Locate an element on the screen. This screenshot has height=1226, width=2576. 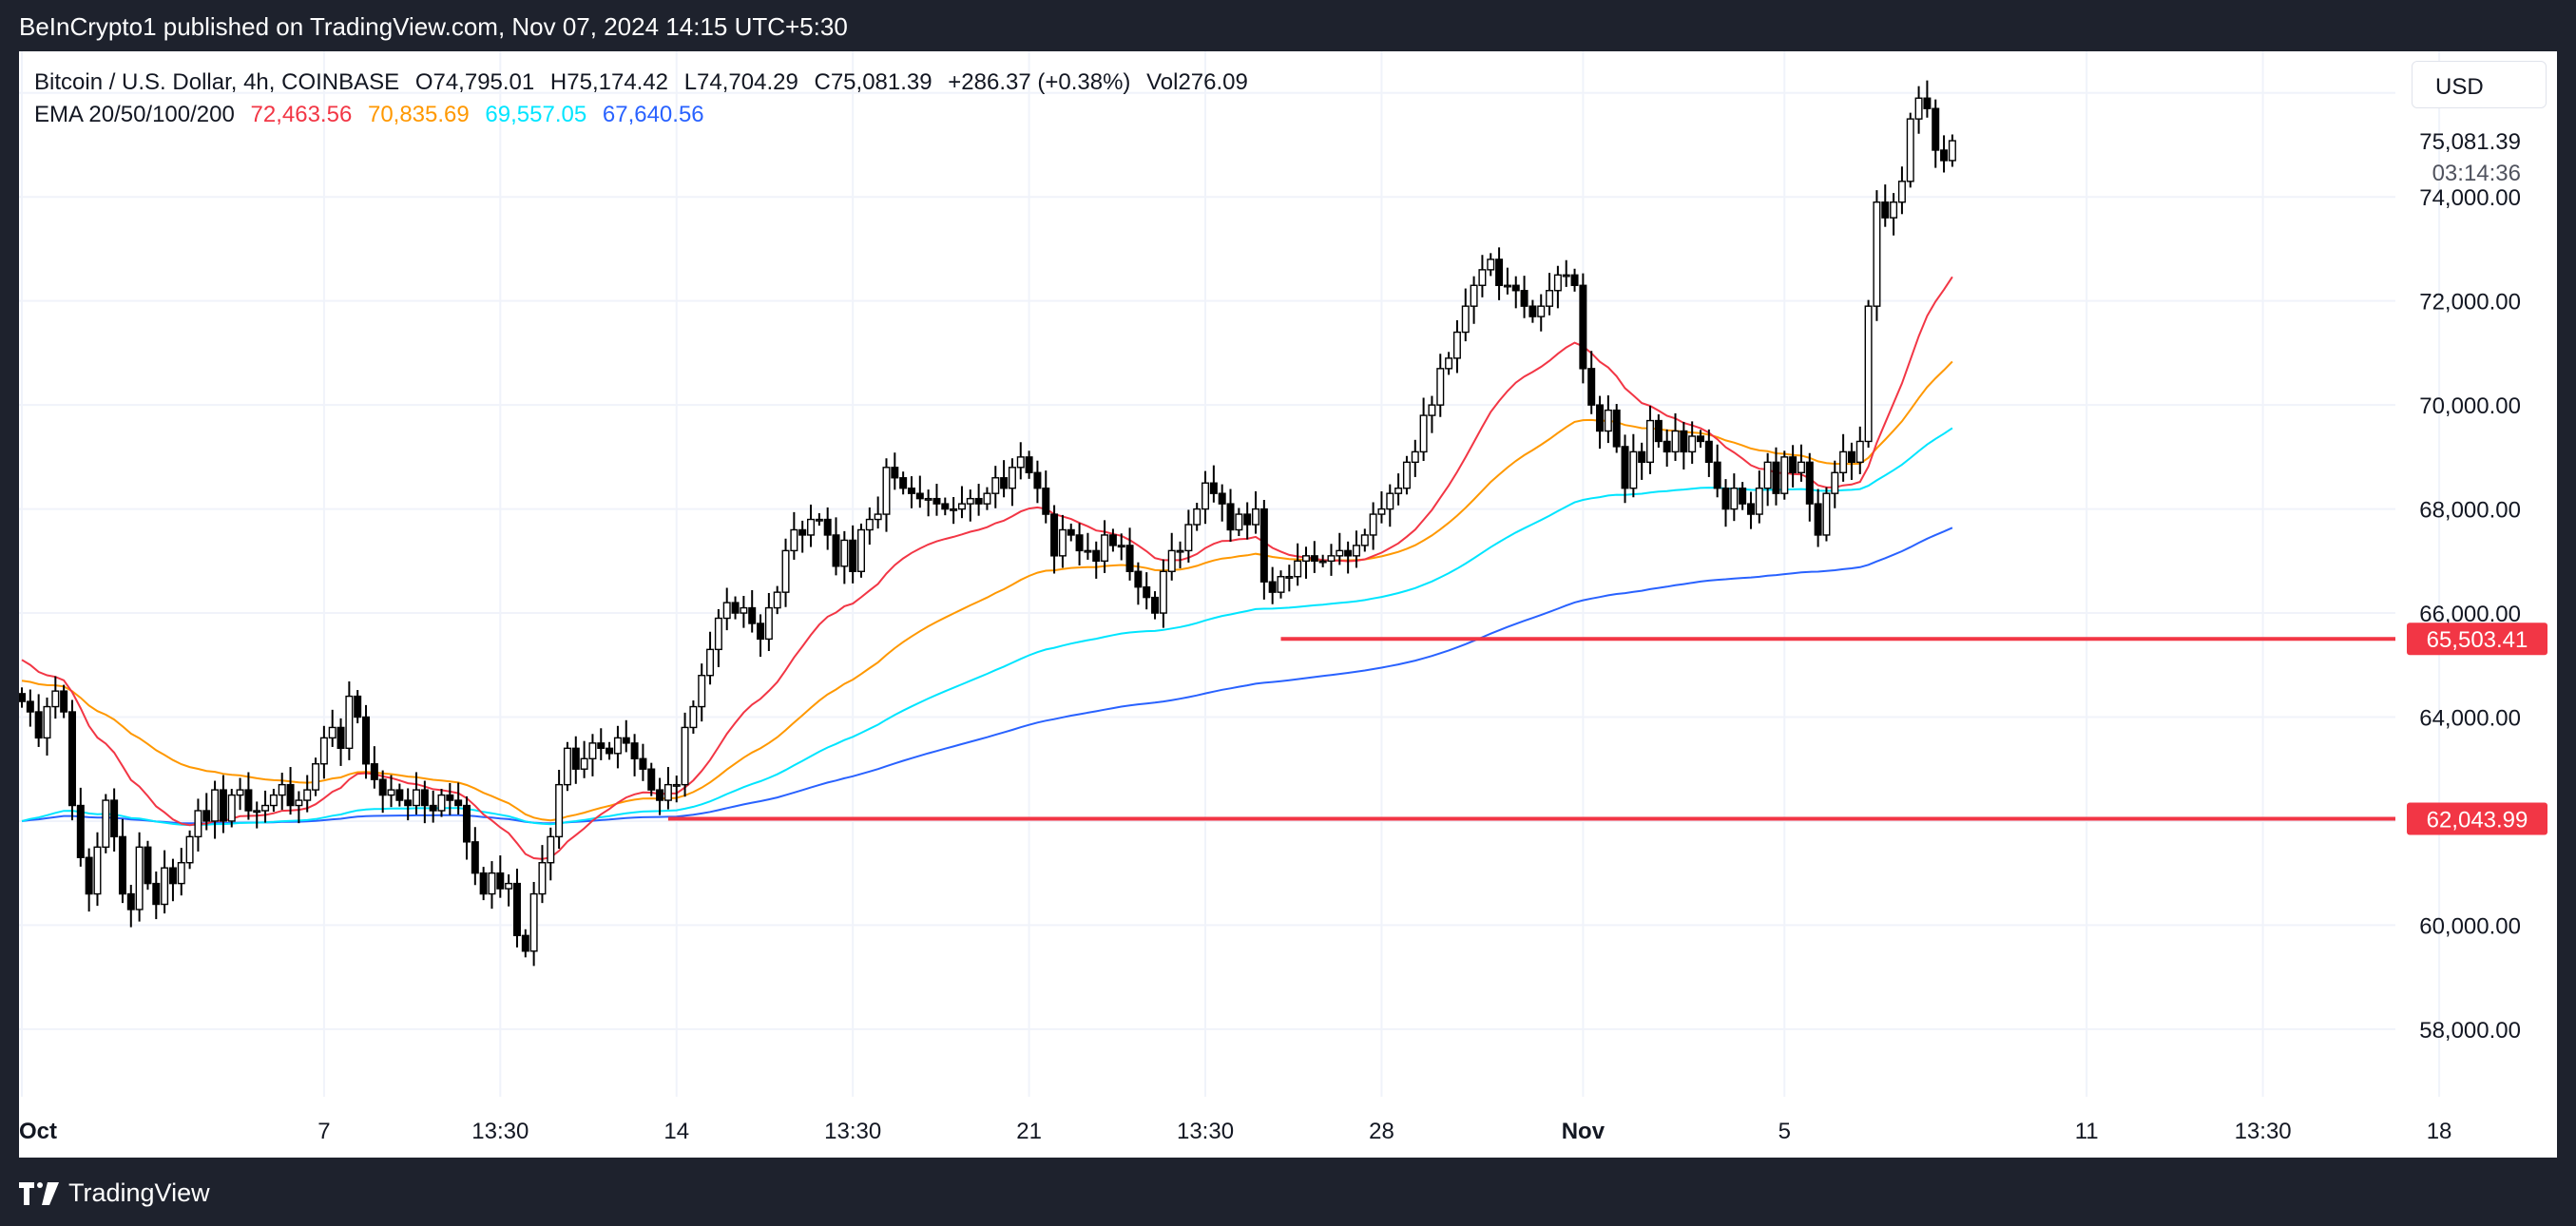
symbol-title: Bitcoin / U.S. Dollar, 4h, COINBASE is located at coordinates (217, 82).